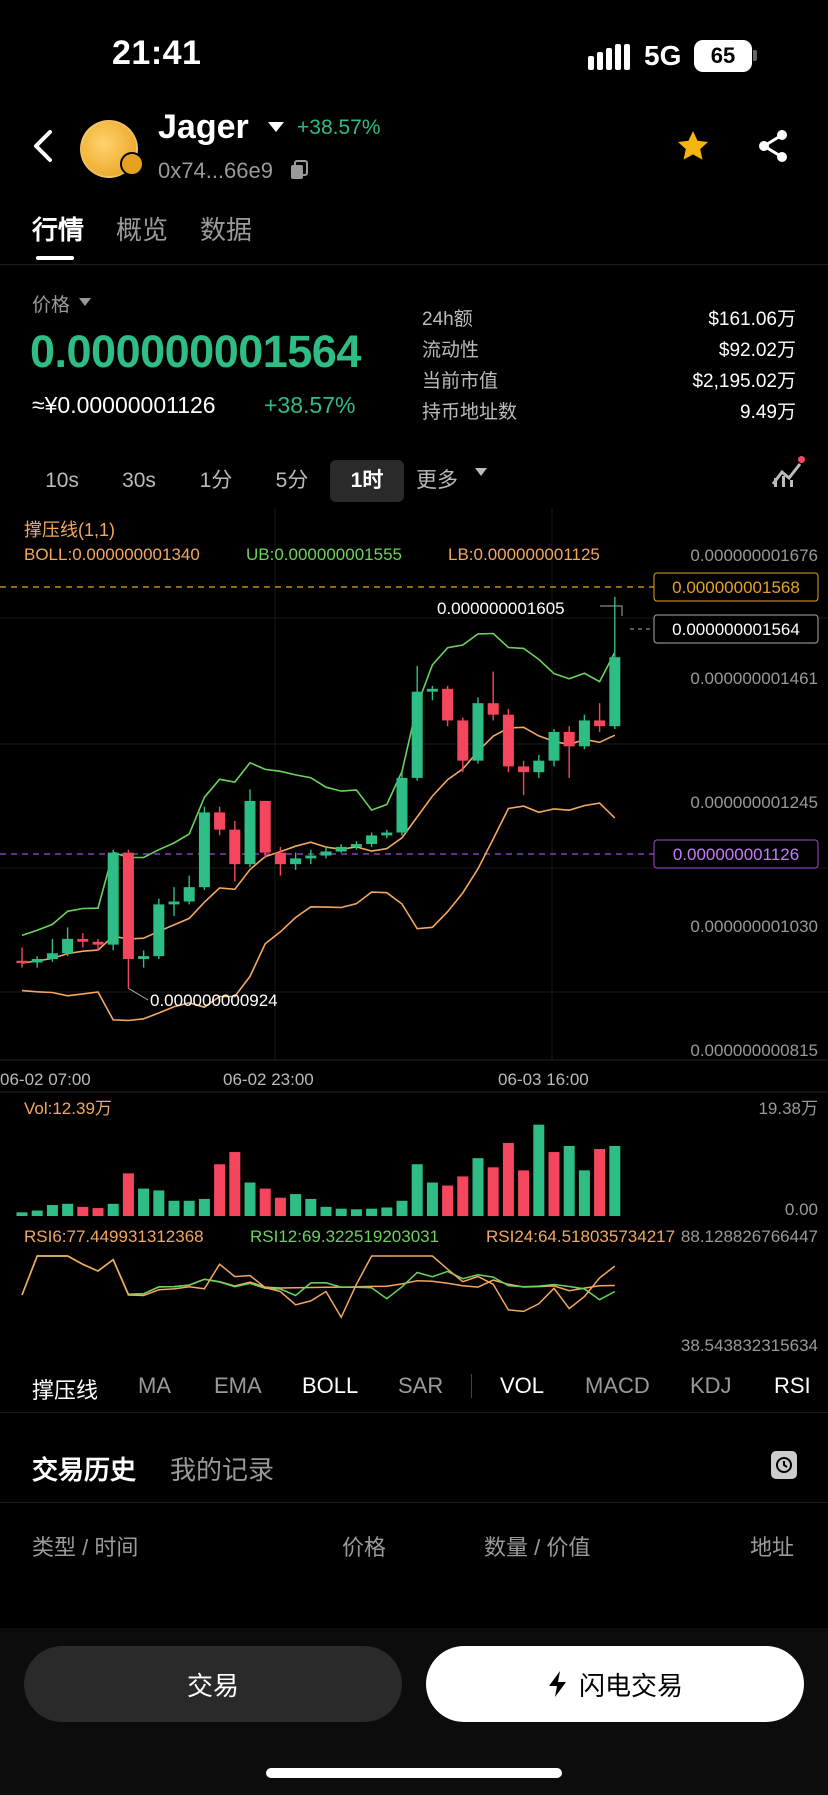 The width and height of the screenshot is (828, 1795). Describe the element at coordinates (754, 555) in the screenshot. I see `price-axis-tick: 0.000000001676` at that location.